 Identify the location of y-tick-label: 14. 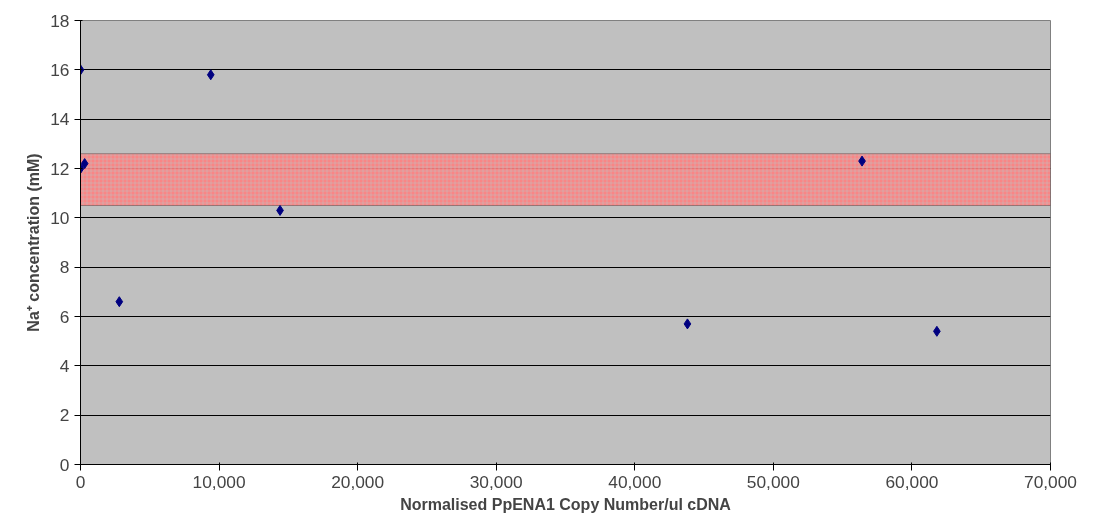
(60, 119).